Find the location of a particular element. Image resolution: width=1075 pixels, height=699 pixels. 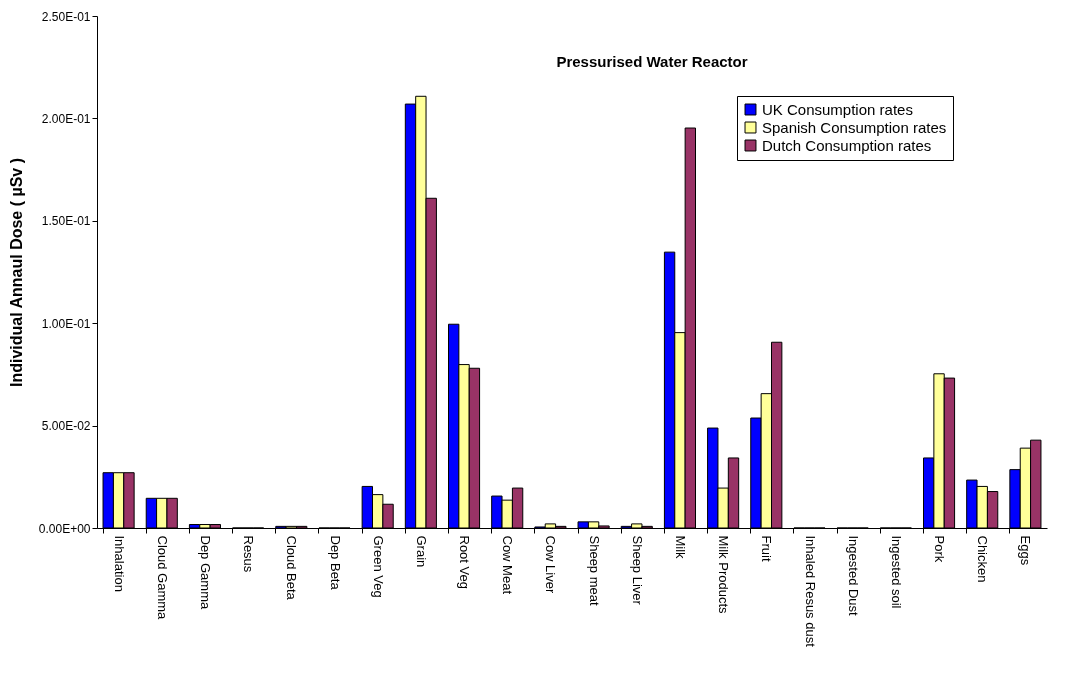

x-tick-label: Milk is located at coordinates (680, 547).